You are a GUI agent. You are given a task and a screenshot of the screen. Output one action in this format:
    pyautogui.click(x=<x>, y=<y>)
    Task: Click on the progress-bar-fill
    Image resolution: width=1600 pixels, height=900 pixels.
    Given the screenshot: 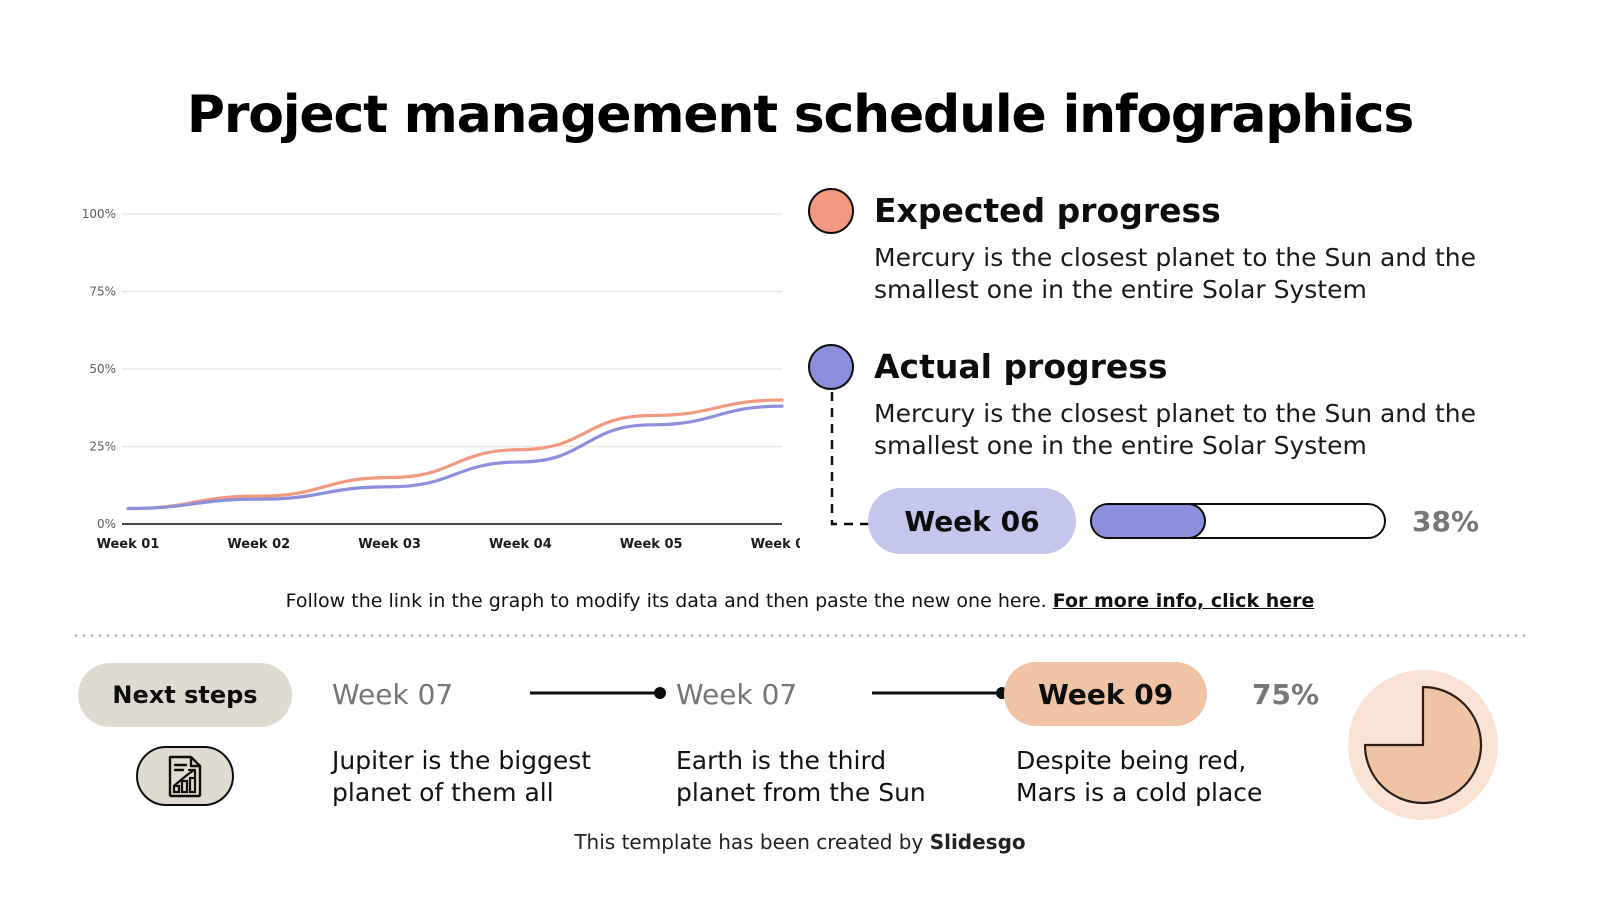 What is the action you would take?
    pyautogui.click(x=1149, y=521)
    